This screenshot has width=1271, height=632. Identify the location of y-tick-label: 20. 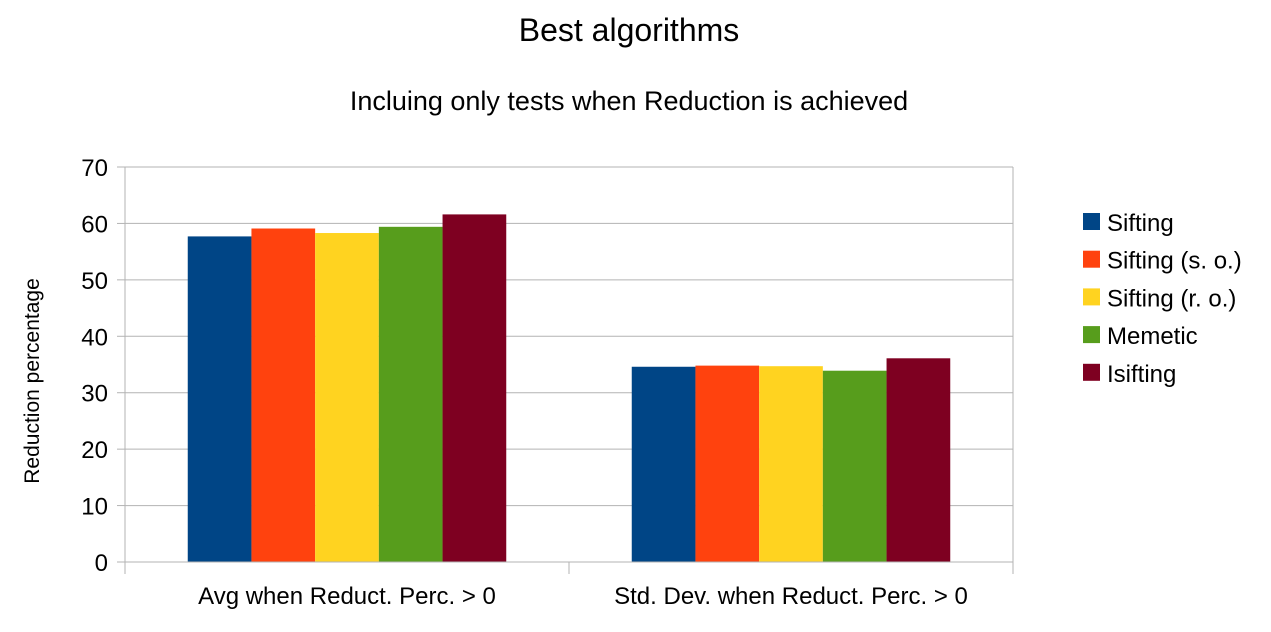
(94, 450).